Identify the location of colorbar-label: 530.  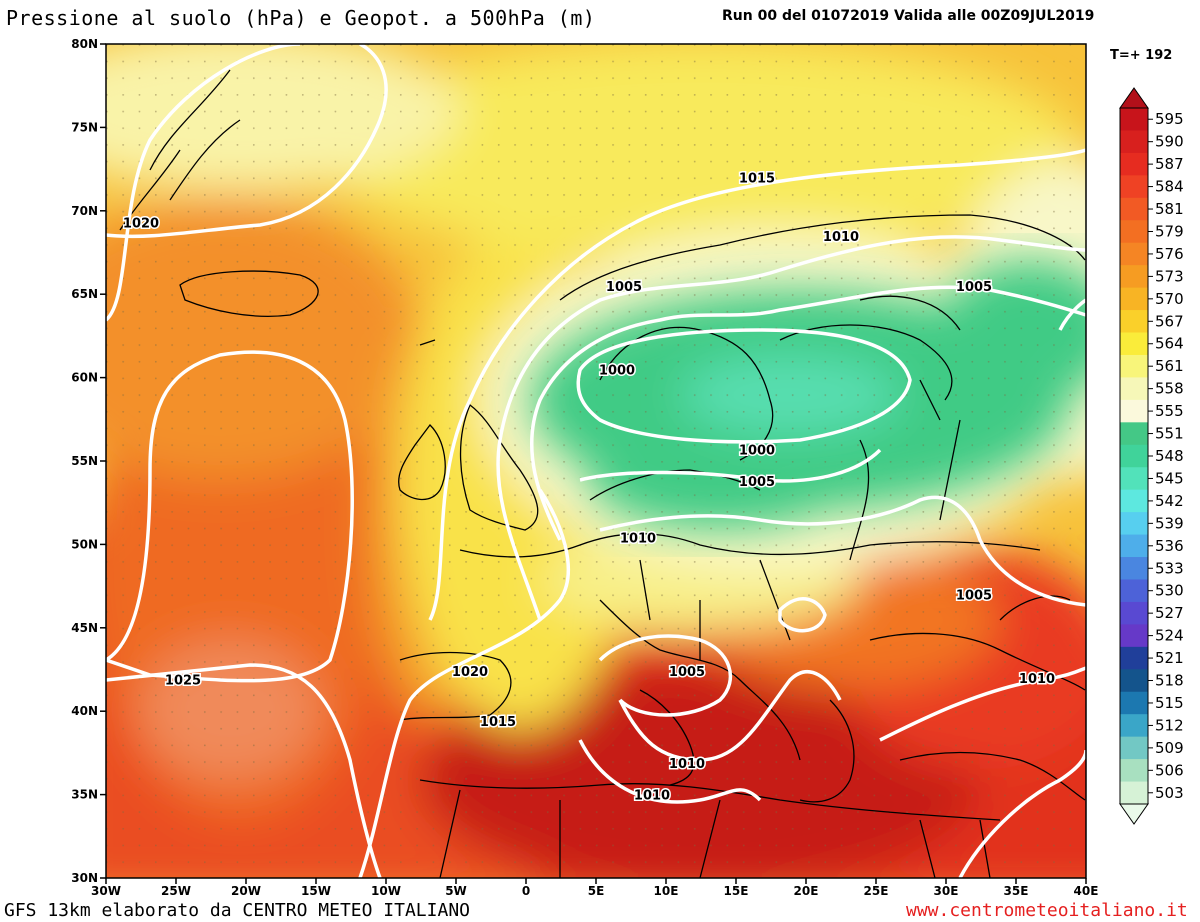
(1169, 591).